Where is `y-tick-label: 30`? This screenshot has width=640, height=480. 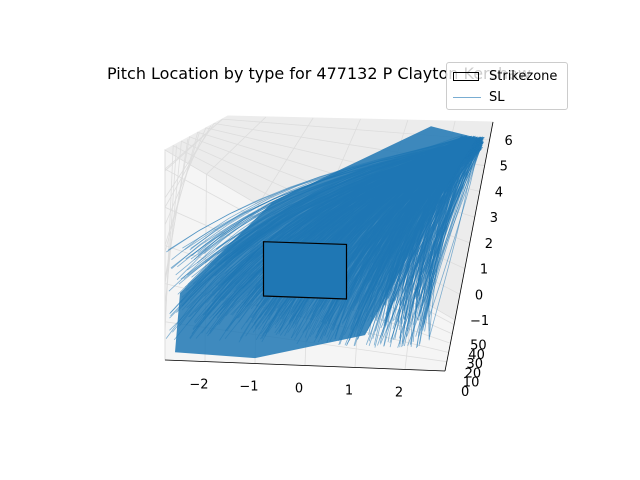
y-tick-label: 30 is located at coordinates (475, 364).